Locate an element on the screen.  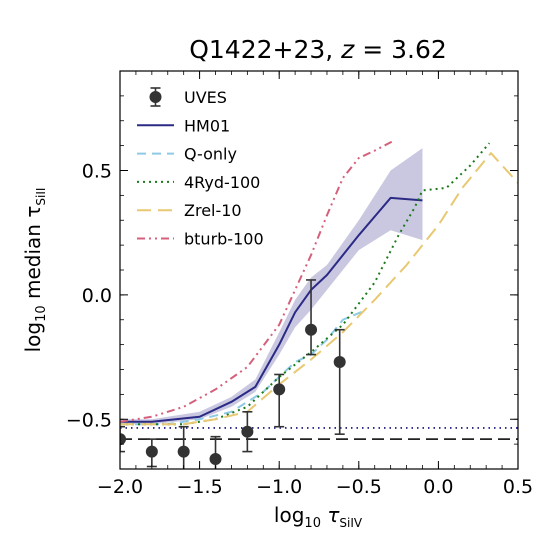
legend-entry: HM01 is located at coordinates (183, 125).